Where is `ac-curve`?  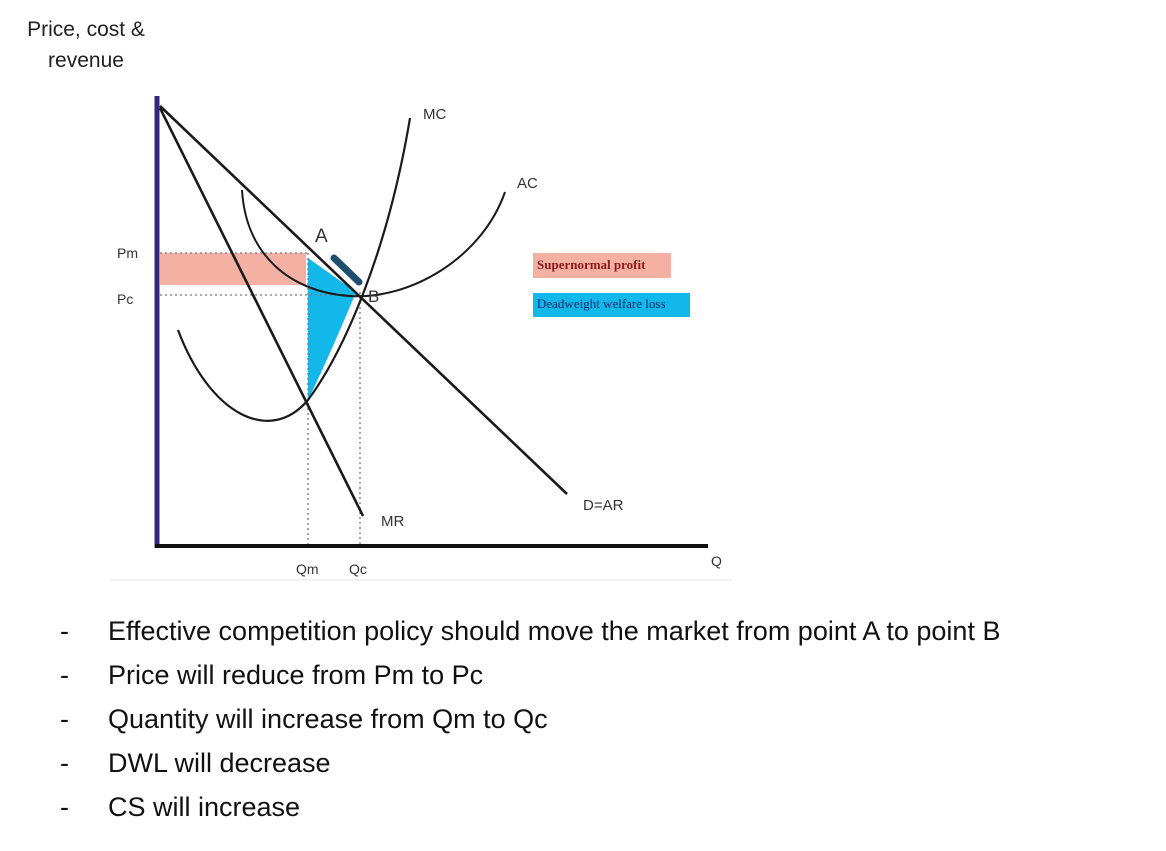
ac-curve is located at coordinates (373, 243).